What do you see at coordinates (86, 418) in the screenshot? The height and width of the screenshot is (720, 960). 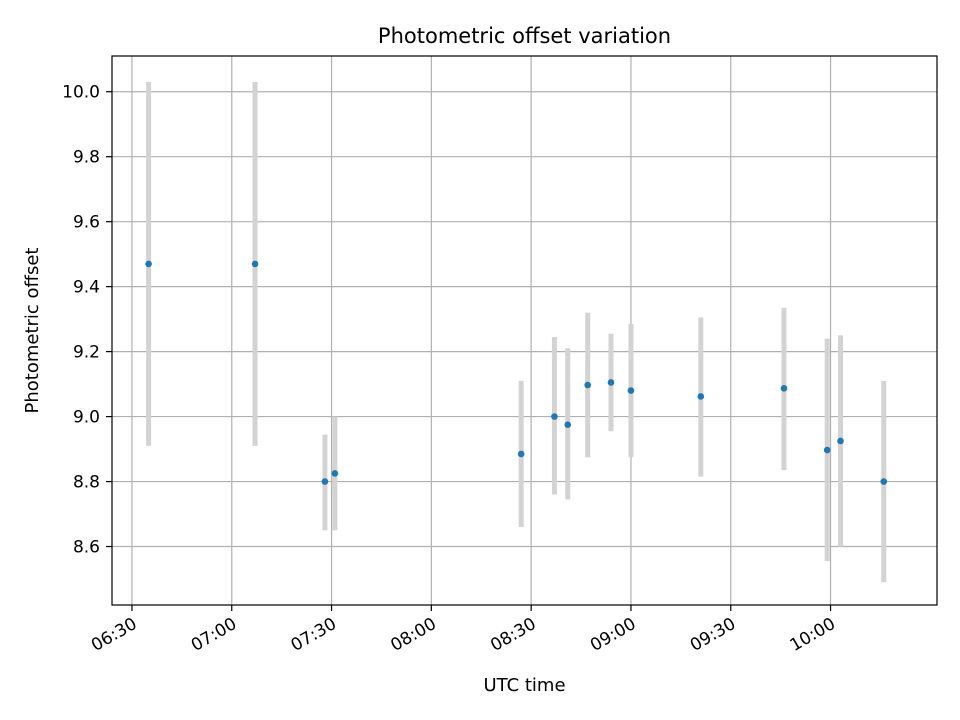 I see `y-tick-label: 9.0` at bounding box center [86, 418].